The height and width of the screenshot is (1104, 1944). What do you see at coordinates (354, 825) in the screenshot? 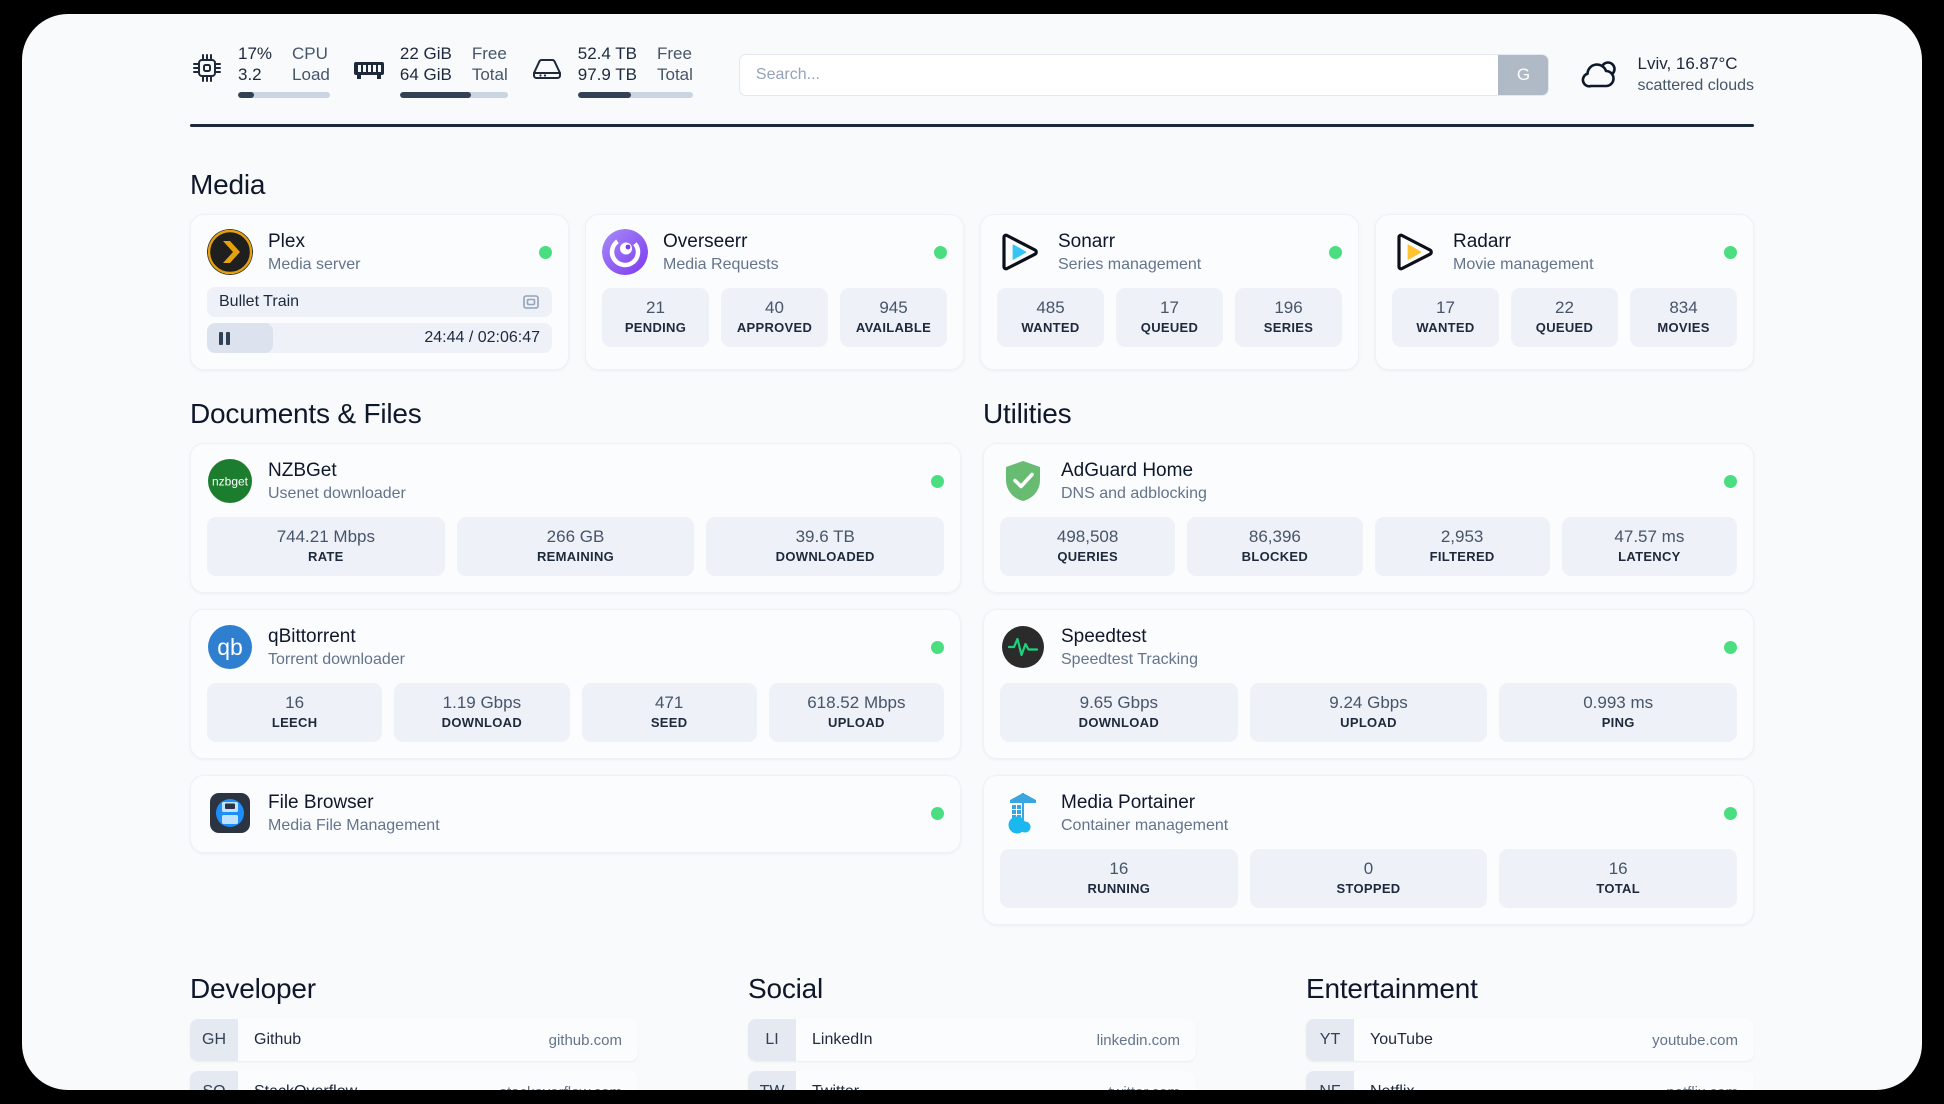
I see `service-description: Media File Management` at bounding box center [354, 825].